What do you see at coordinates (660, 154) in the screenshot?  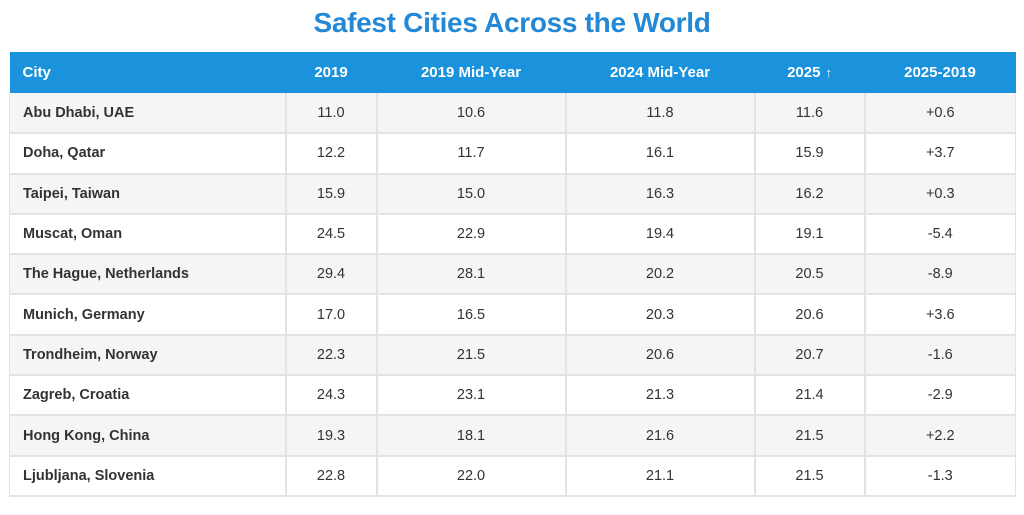 I see `value-cell-2024-mid-year: 16.1` at bounding box center [660, 154].